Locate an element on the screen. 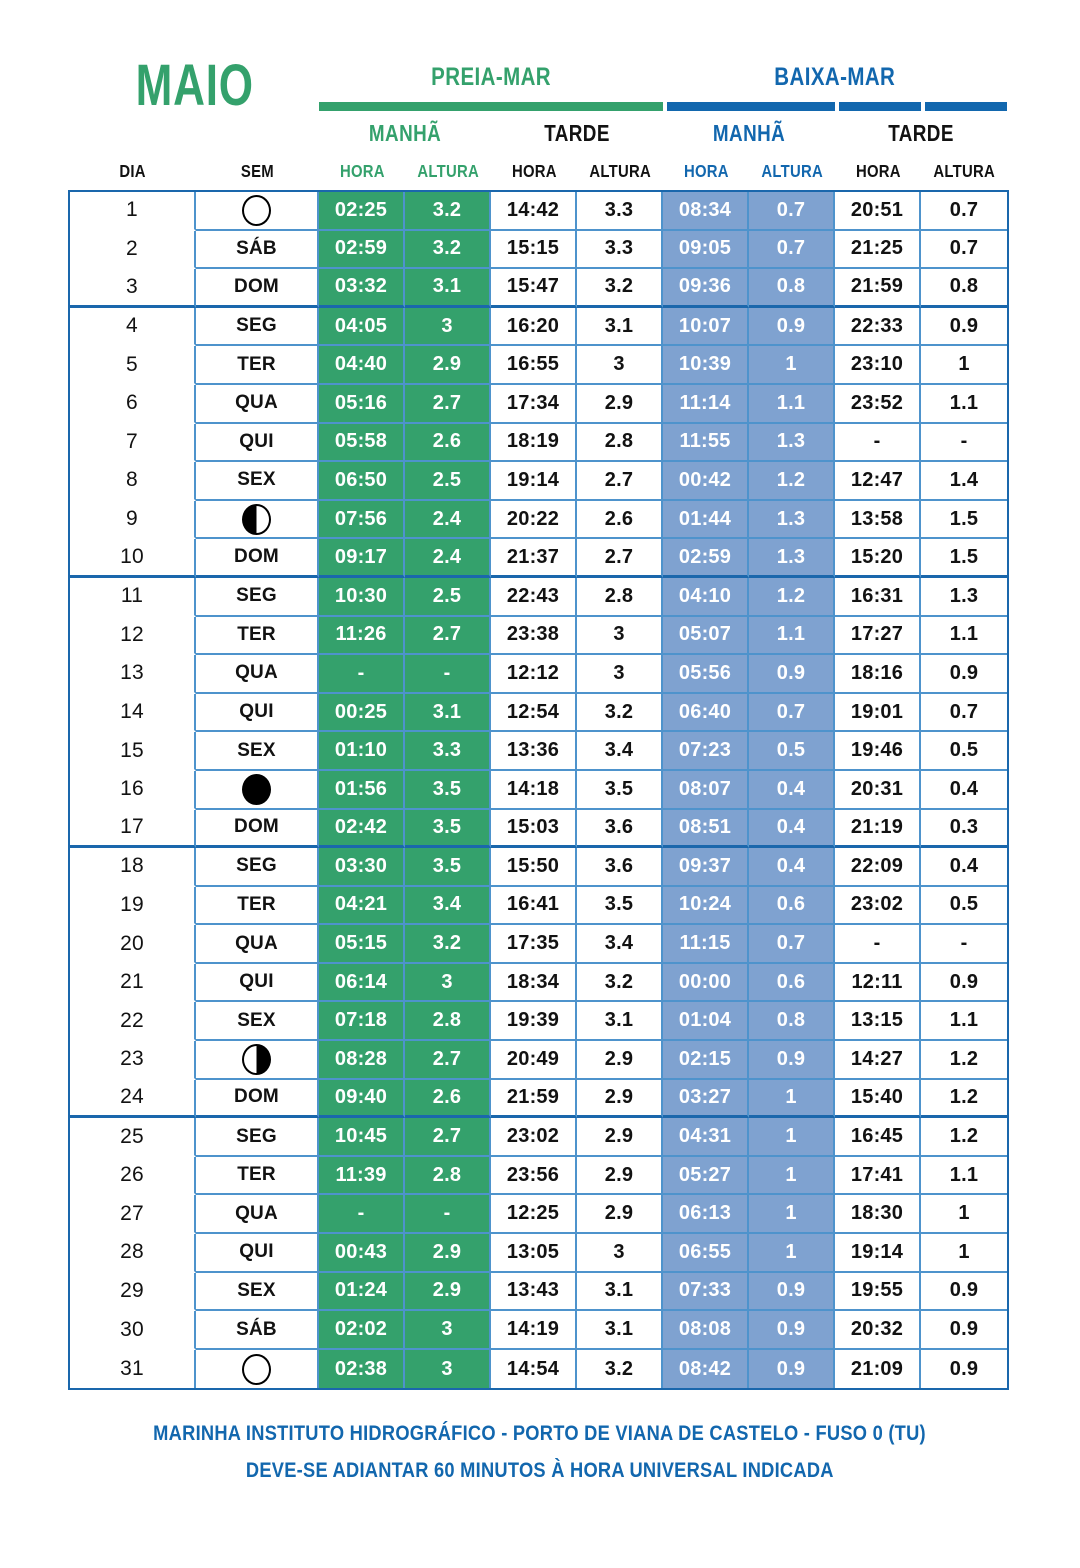  cell-high-afternoon-hour: 23:56 is located at coordinates (534, 1176).